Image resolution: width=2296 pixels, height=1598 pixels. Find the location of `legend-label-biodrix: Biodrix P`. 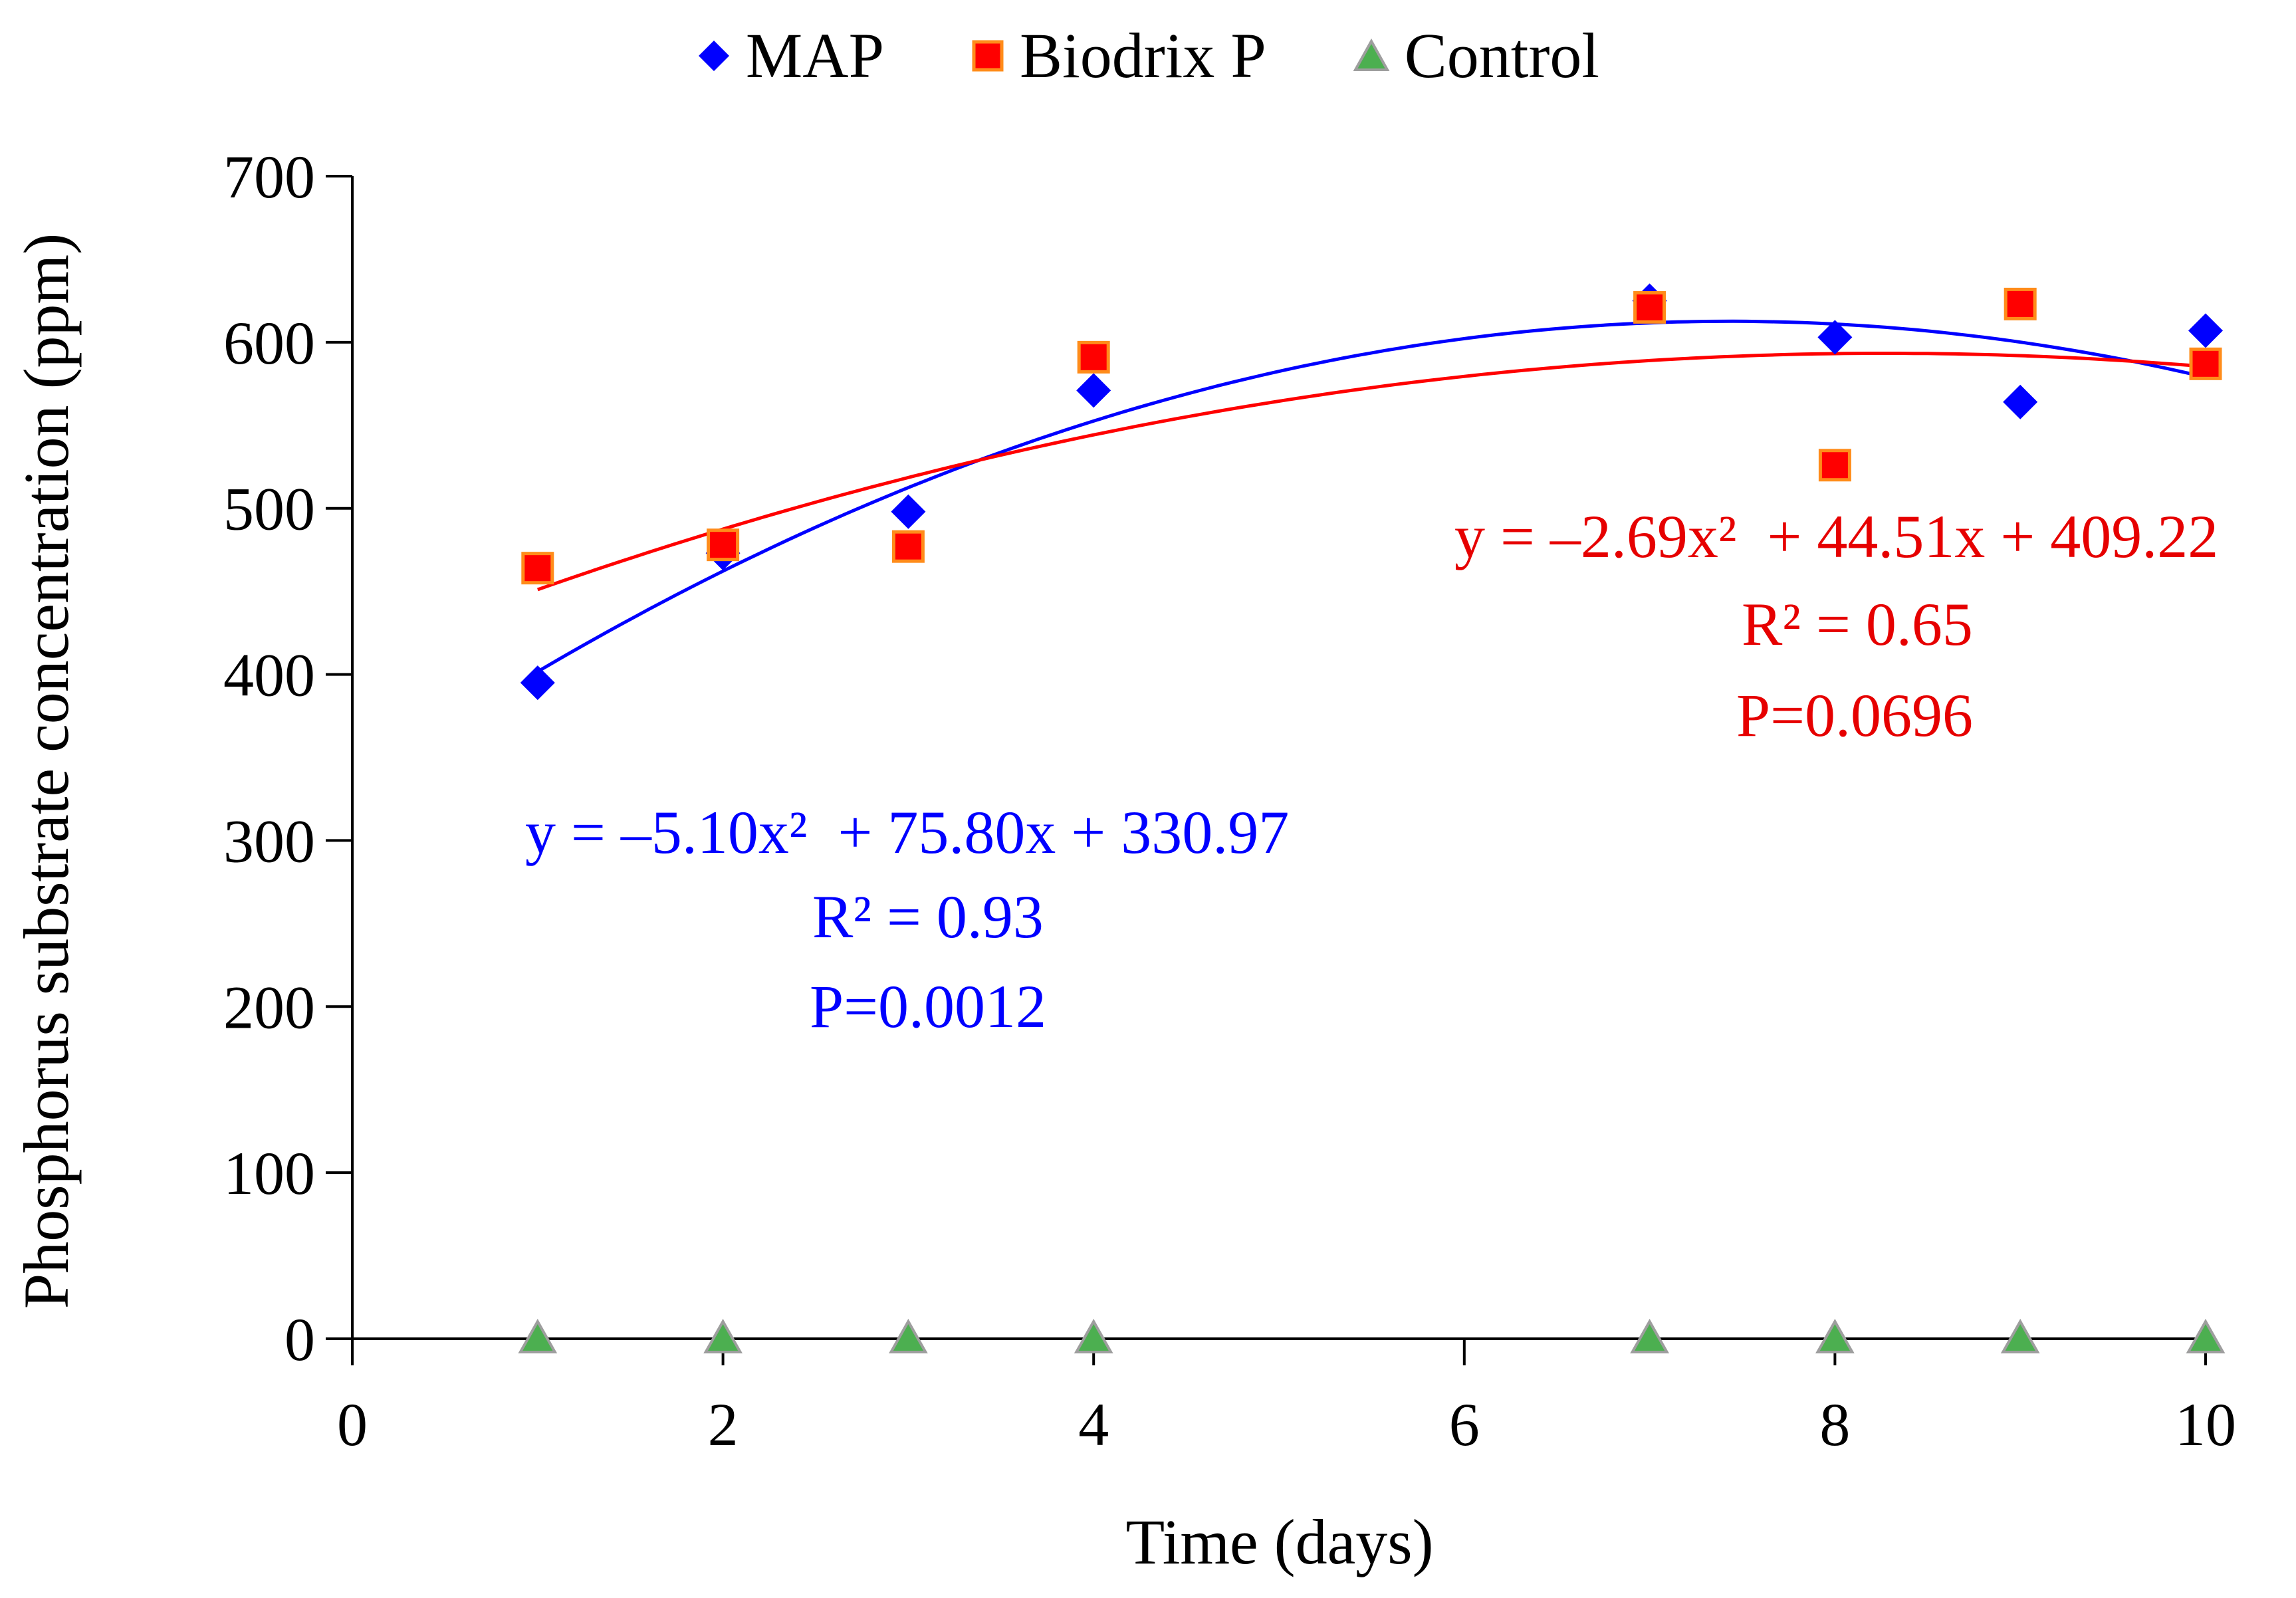

legend-label-biodrix: Biodrix P is located at coordinates (1143, 55).